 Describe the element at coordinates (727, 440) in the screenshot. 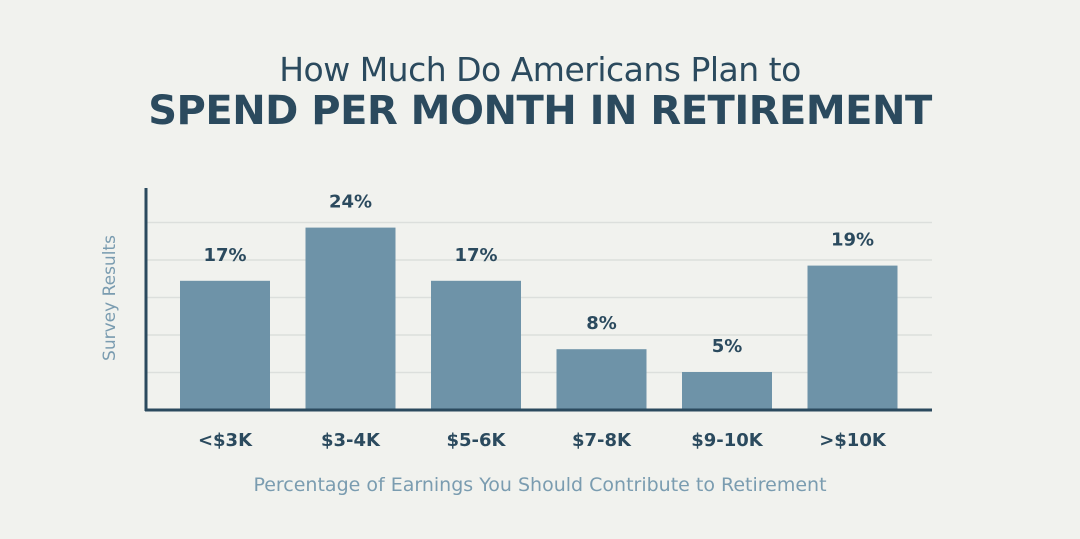

I see `x-tick-label-5: $9-10K` at that location.